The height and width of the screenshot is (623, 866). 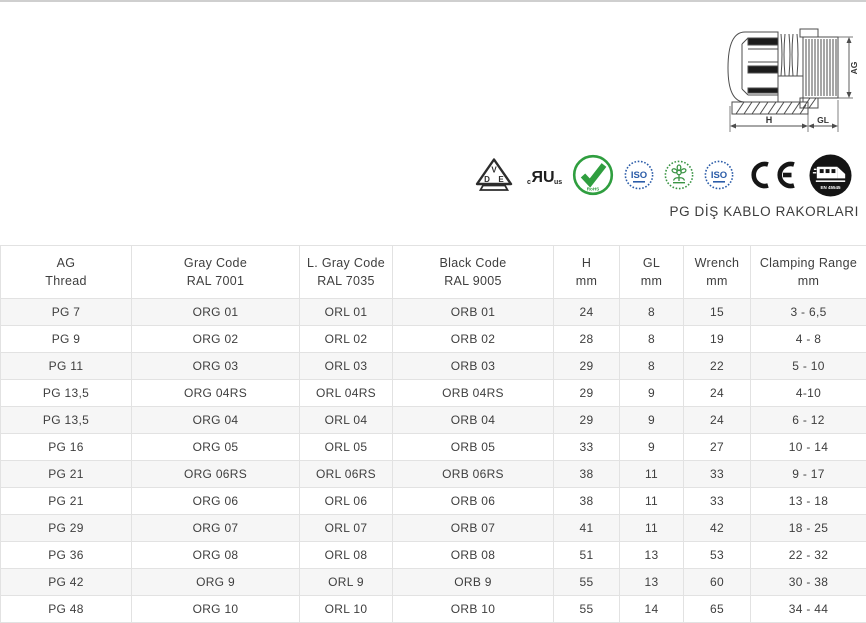 What do you see at coordinates (433, 339) in the screenshot?
I see `table-row: PG 9 ORG 02 ORL 02 ORB 02 28 8 19 4 - 8` at bounding box center [433, 339].